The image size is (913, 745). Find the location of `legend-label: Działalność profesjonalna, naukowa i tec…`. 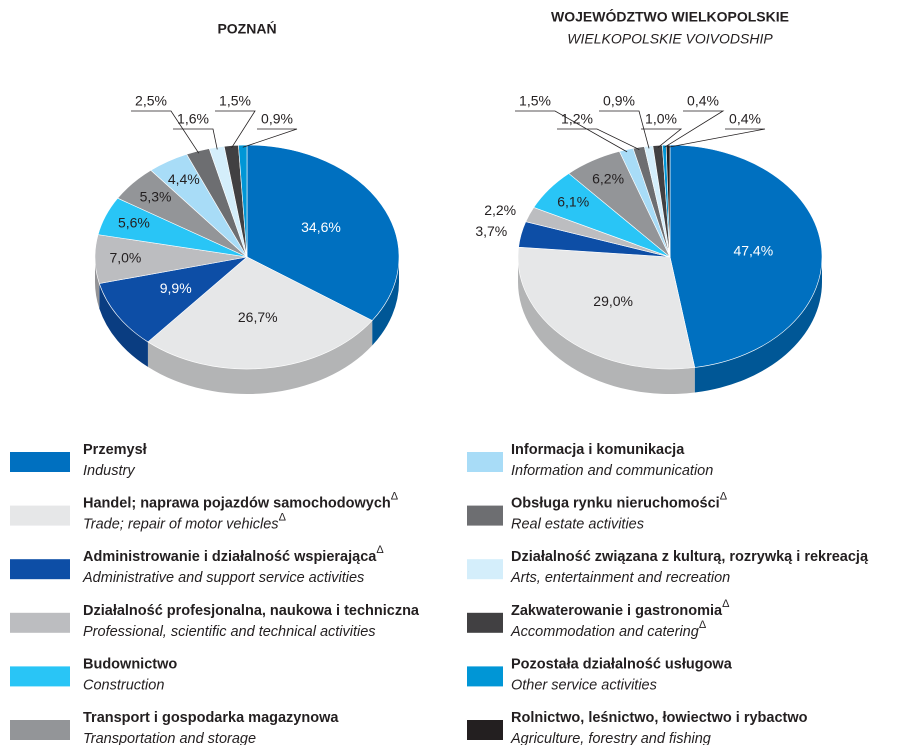

legend-label: Działalność profesjonalna, naukowa i tec… is located at coordinates (251, 611).